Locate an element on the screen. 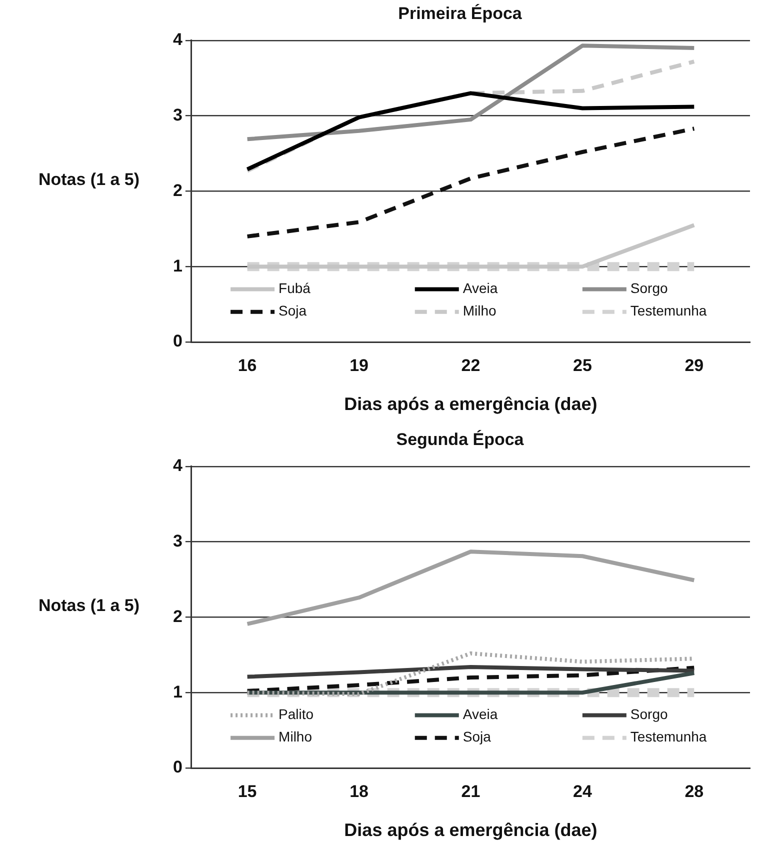  legend-label: Palito is located at coordinates (296, 714).